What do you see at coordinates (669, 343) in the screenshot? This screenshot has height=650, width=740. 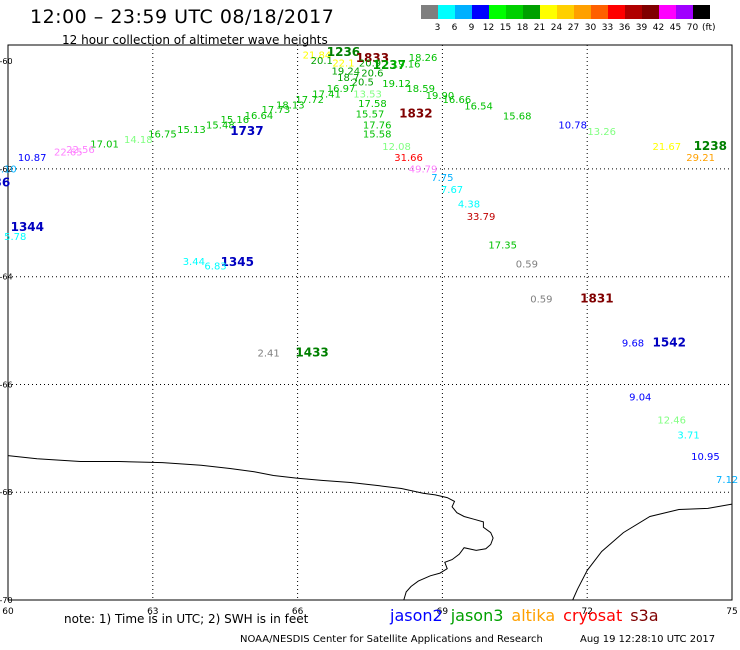 I see `pass-time-label: 1542` at bounding box center [669, 343].